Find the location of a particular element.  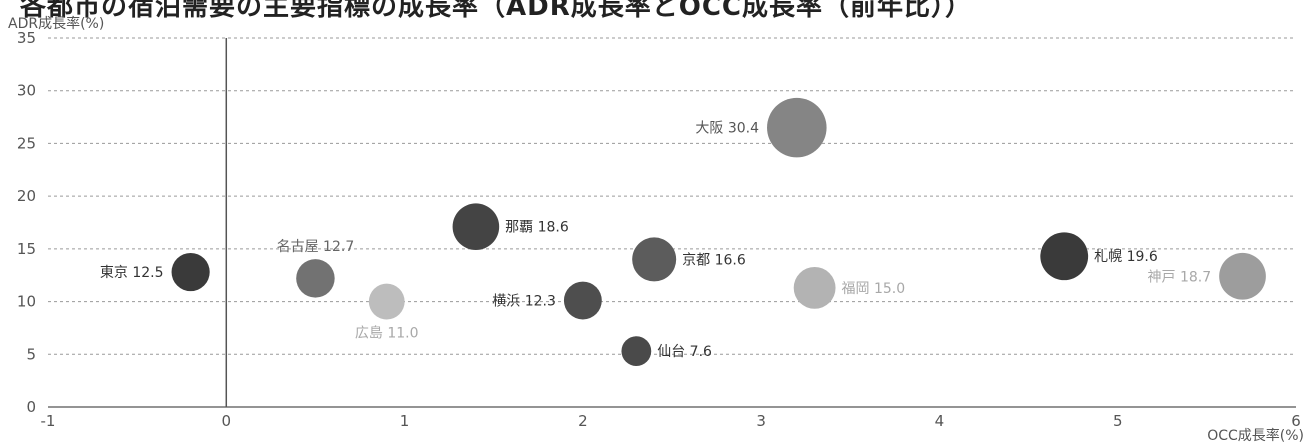

x-tick-label: 1 is located at coordinates (405, 421).